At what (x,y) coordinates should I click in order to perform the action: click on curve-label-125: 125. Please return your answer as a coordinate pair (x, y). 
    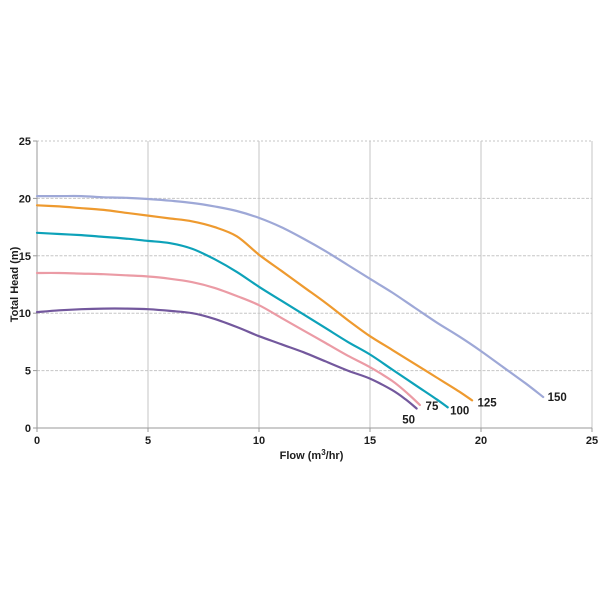
    Looking at the image, I should click on (488, 403).